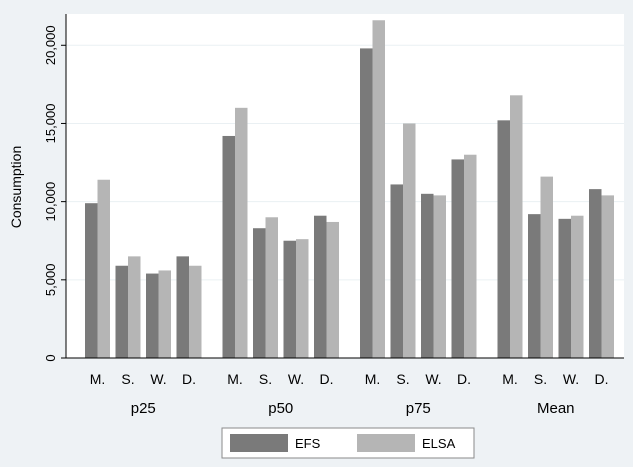 The image size is (633, 467). Describe the element at coordinates (280, 408) in the screenshot. I see `x-group-label: p50` at that location.